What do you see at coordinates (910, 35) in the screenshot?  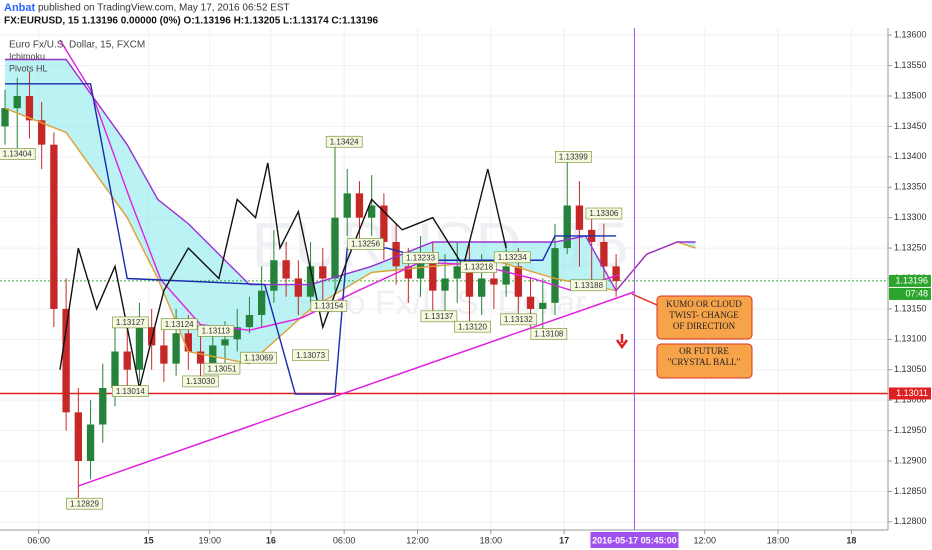 I see `y-tick-label: 1.13600` at bounding box center [910, 35].